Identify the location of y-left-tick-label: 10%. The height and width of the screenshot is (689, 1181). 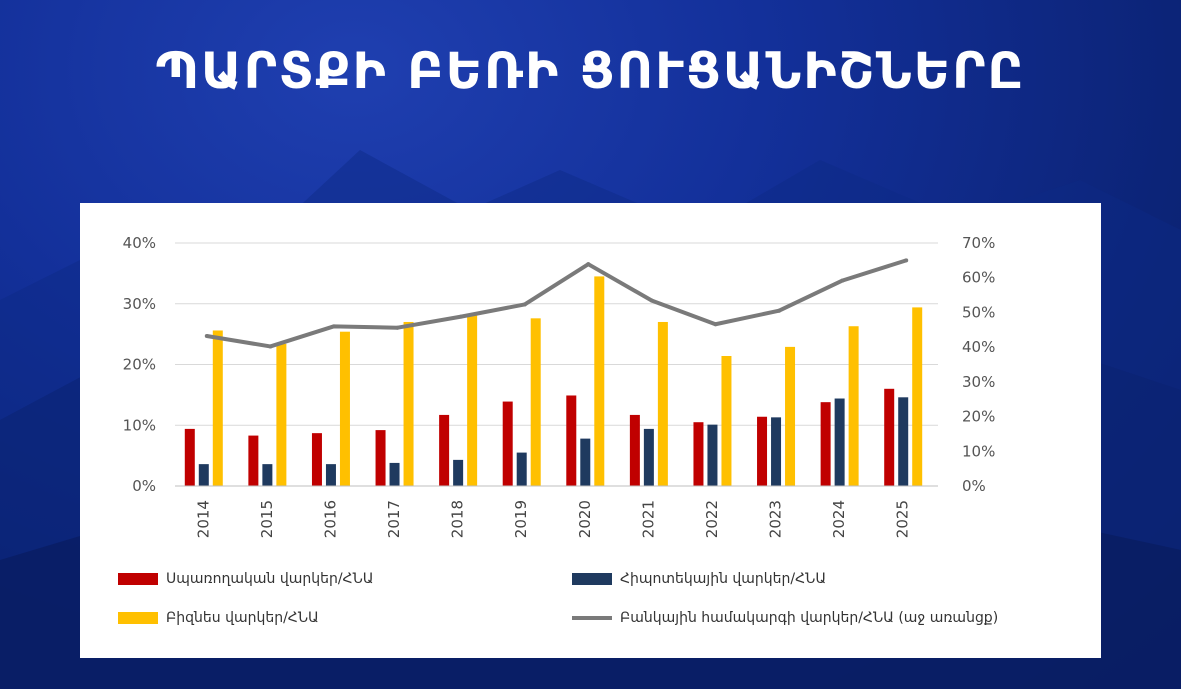
(139, 425).